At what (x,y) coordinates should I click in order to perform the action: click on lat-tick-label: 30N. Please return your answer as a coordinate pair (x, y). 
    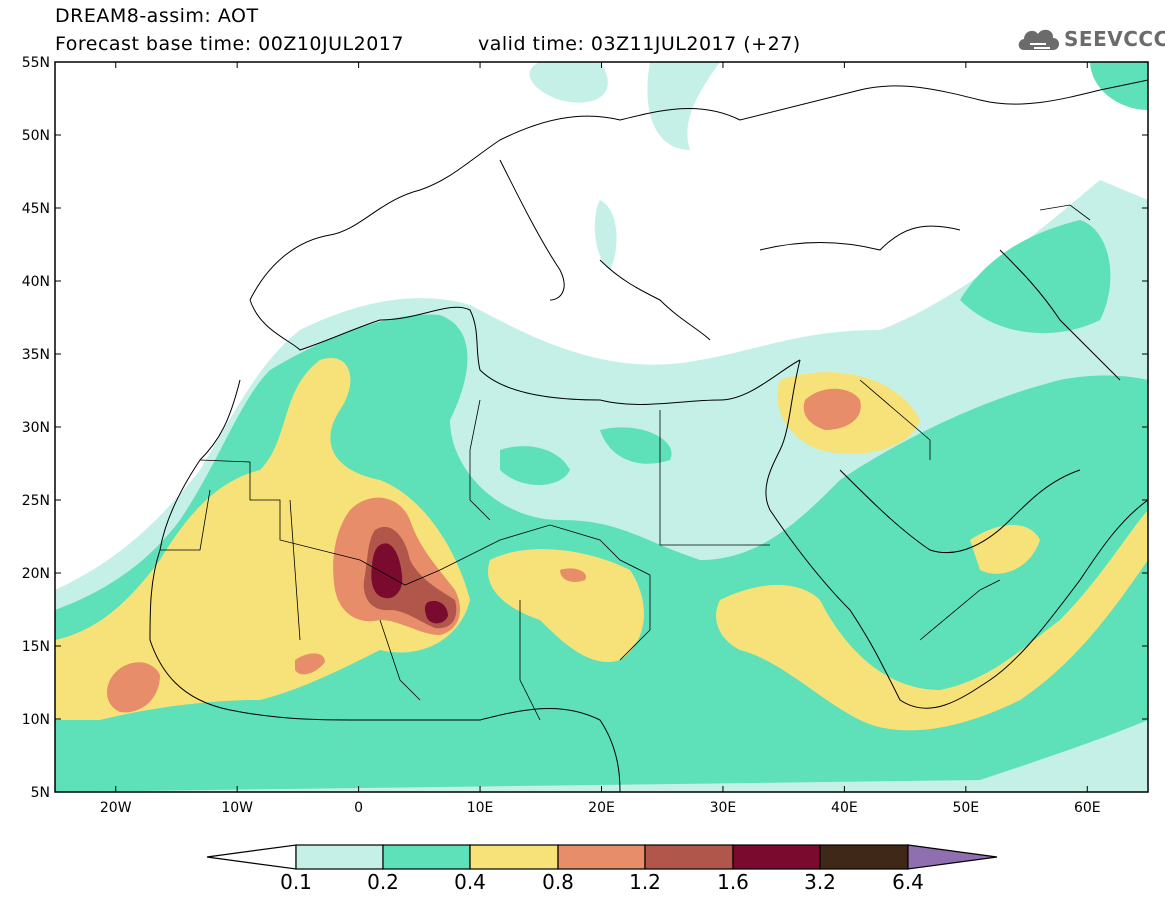
    Looking at the image, I should click on (36, 428).